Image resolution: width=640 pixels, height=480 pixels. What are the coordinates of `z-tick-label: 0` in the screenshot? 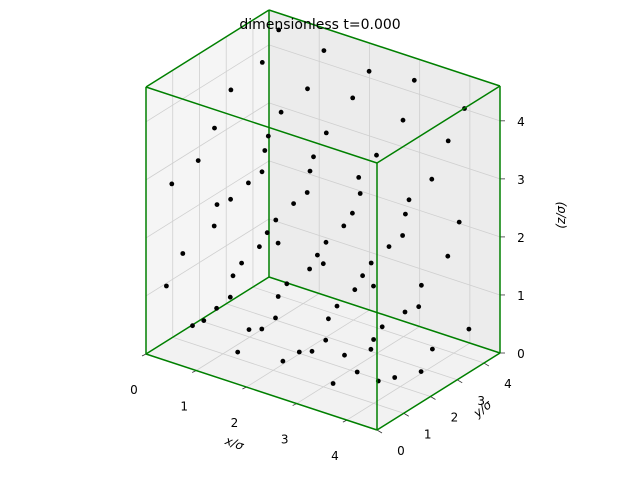 It's located at (521, 354).